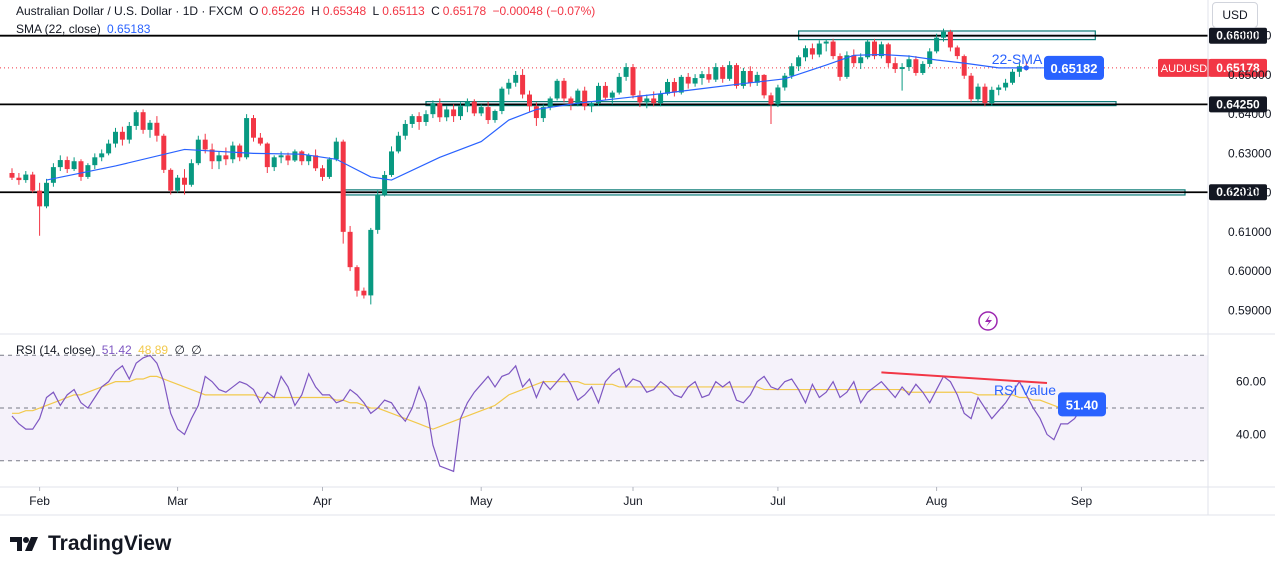  Describe the element at coordinates (550, 402) in the screenshot. I see `rsi-ma-line` at that location.